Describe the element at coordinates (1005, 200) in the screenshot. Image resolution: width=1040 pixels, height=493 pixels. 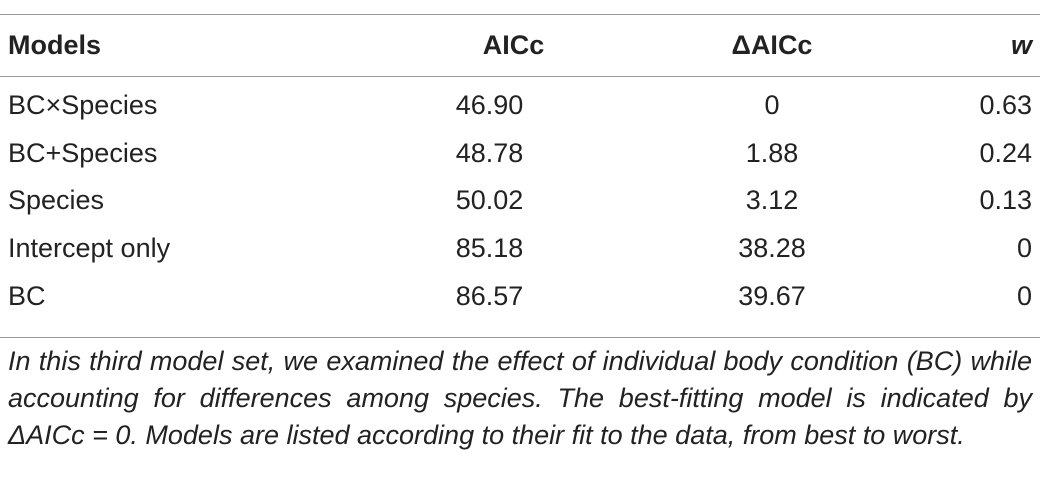
I see `cell-weight: 0.13` at that location.